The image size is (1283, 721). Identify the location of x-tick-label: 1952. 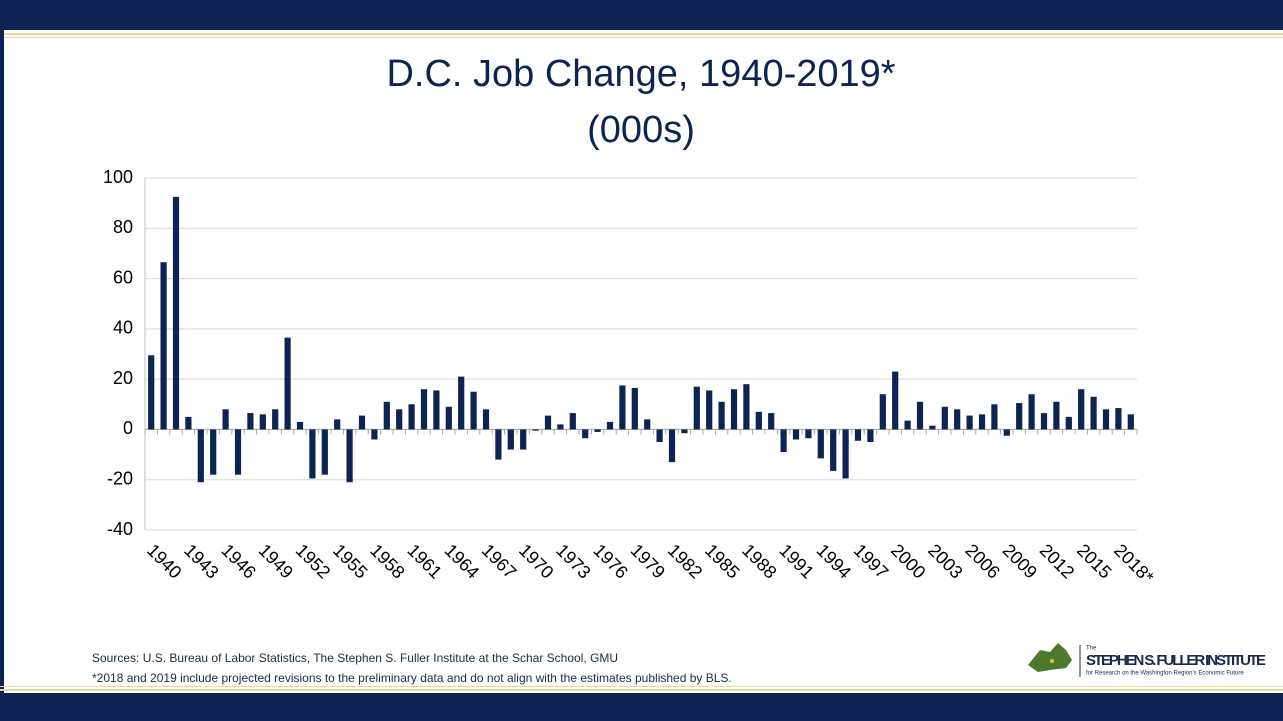
(313, 561).